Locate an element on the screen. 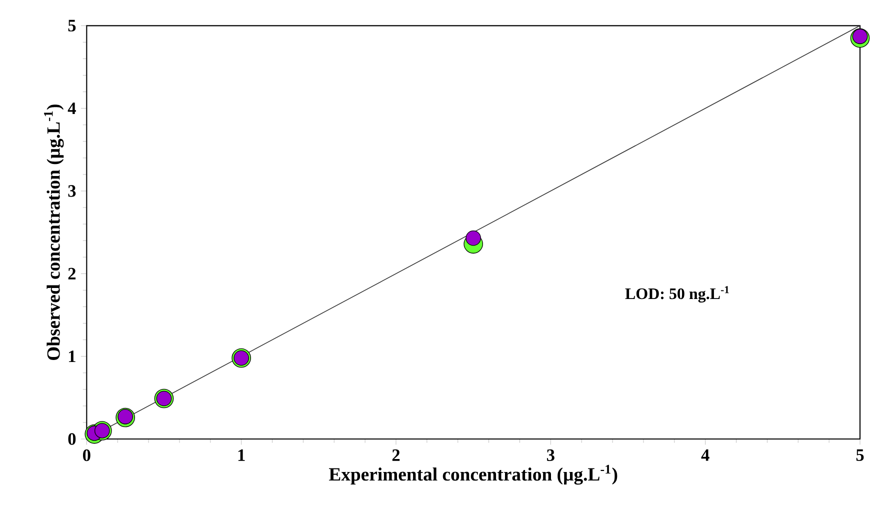 This screenshot has width=877, height=511. y-tick-label: 3 is located at coordinates (72, 191).